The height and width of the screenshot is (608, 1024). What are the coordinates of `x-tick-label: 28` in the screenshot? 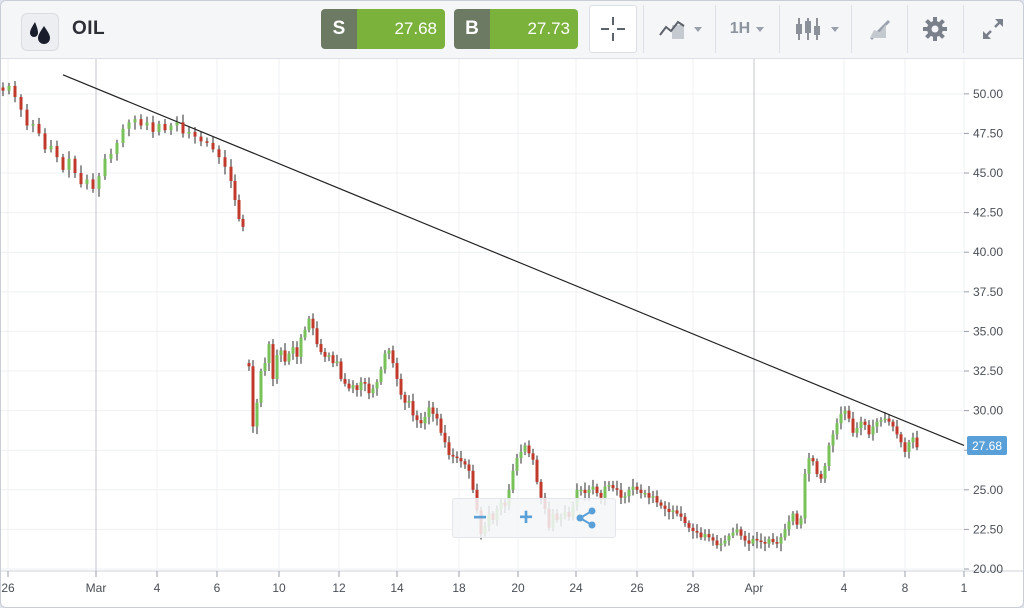 It's located at (693, 588).